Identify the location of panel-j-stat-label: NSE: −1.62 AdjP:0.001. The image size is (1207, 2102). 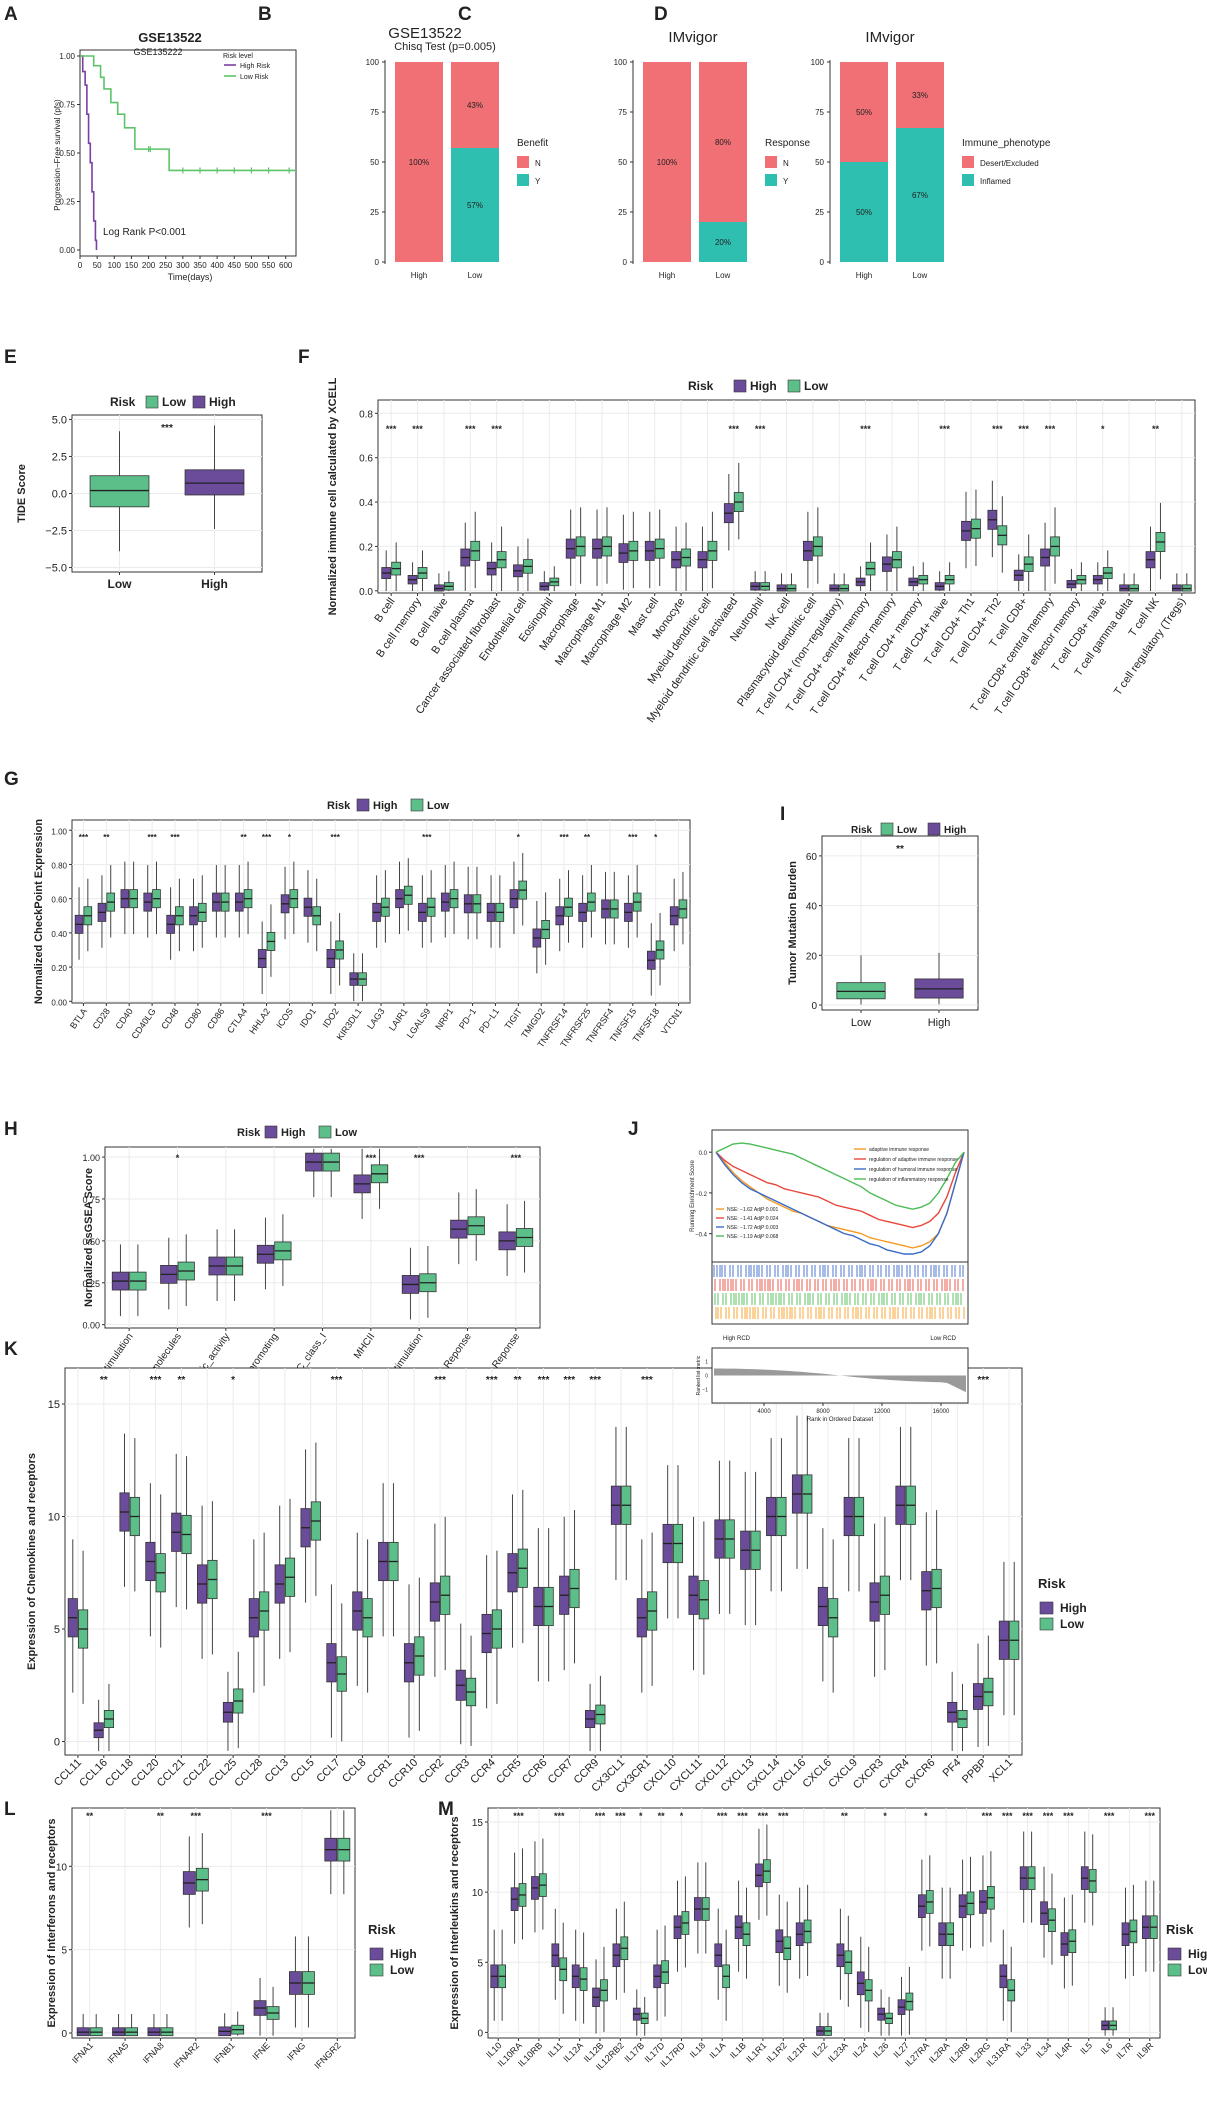
(753, 1210).